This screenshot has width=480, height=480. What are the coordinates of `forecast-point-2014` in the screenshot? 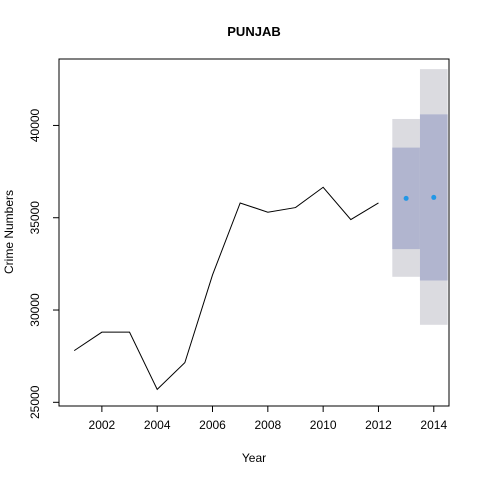 It's located at (434, 197).